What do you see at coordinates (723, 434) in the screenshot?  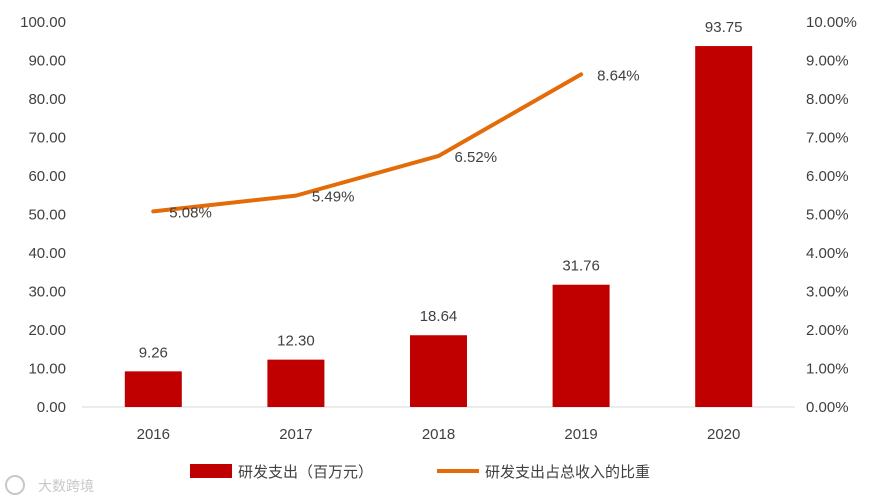 I see `x-tick-label: 2020` at bounding box center [723, 434].